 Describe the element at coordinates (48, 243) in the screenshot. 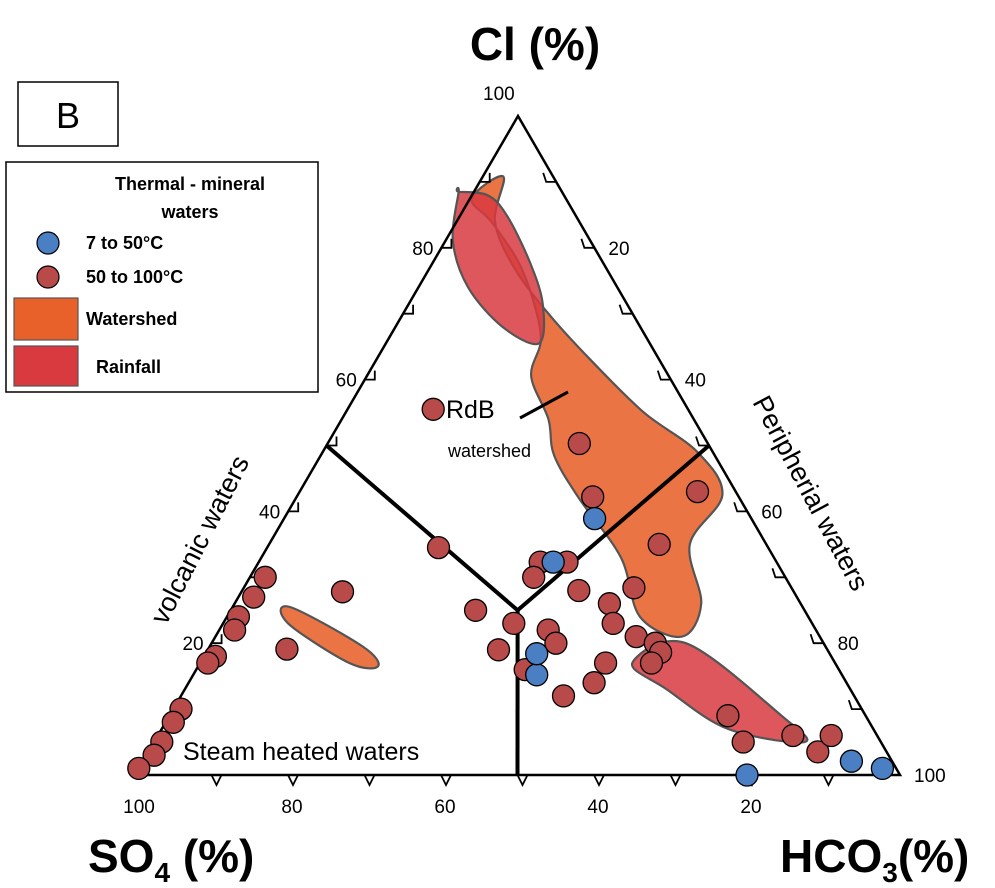

I see `legend-cold-marker` at that location.